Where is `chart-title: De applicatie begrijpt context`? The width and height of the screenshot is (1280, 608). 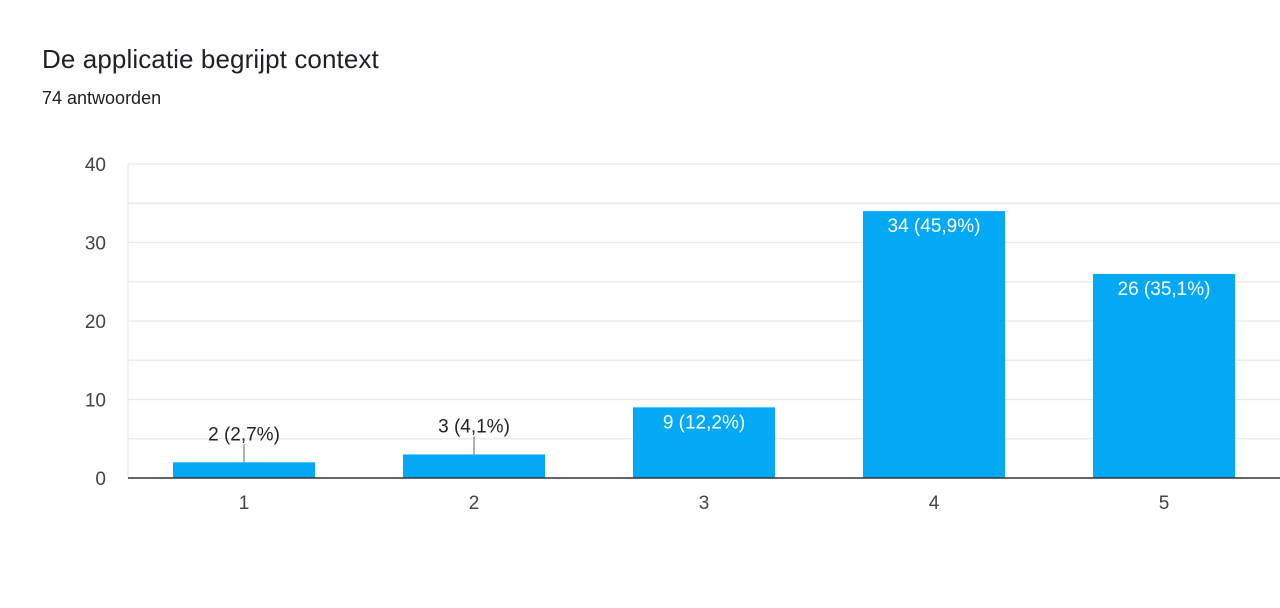
chart-title: De applicatie begrijpt context is located at coordinates (210, 59).